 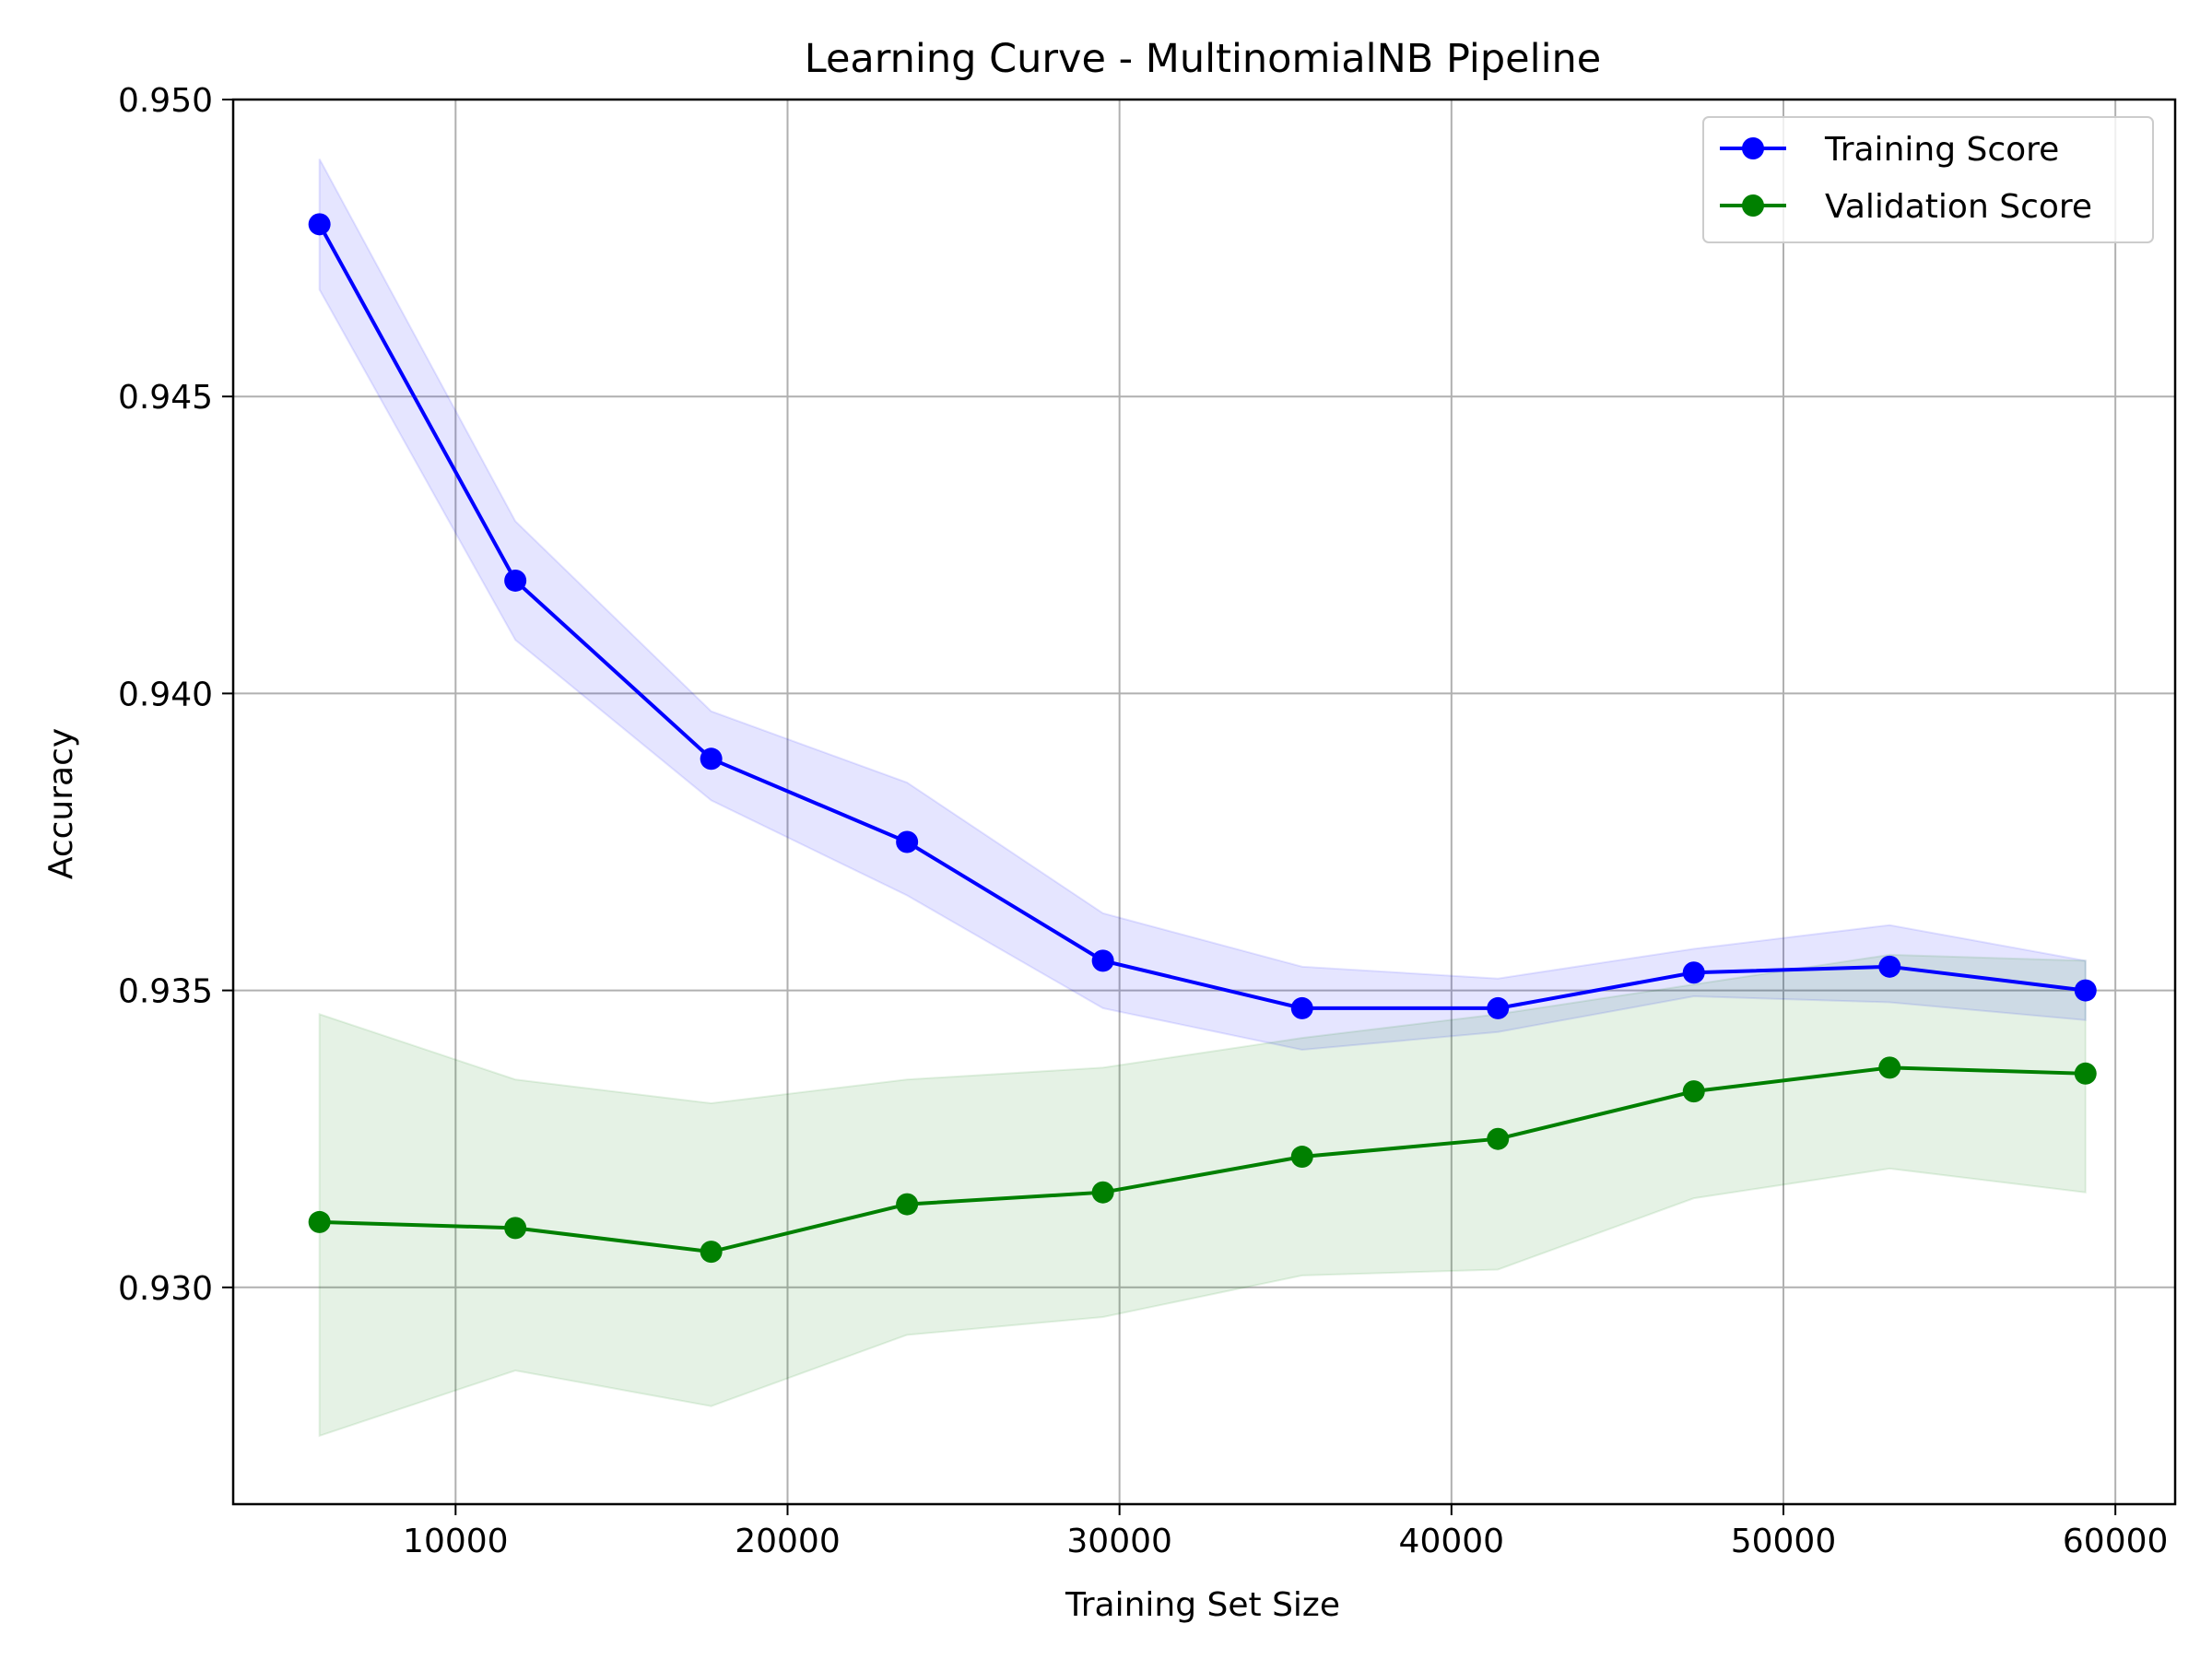 What do you see at coordinates (1202, 1159) in the screenshot?
I see `validation-score-line` at bounding box center [1202, 1159].